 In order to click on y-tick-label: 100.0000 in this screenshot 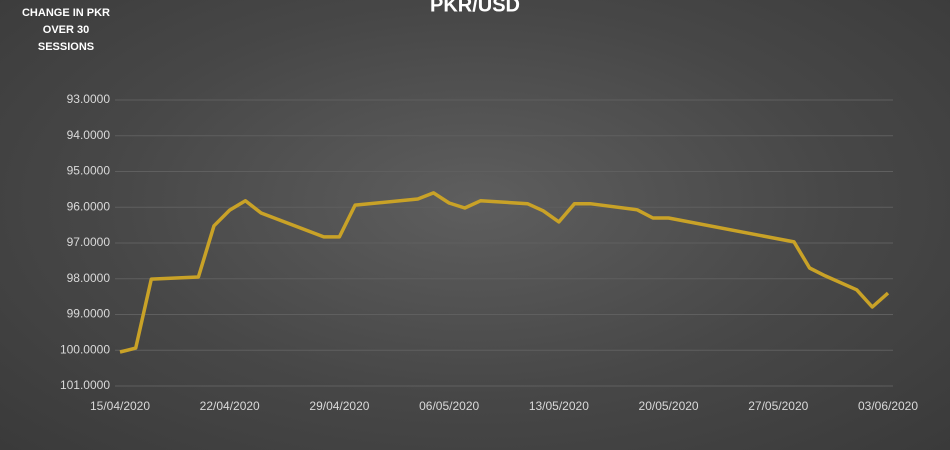, I will do `click(85, 349)`.